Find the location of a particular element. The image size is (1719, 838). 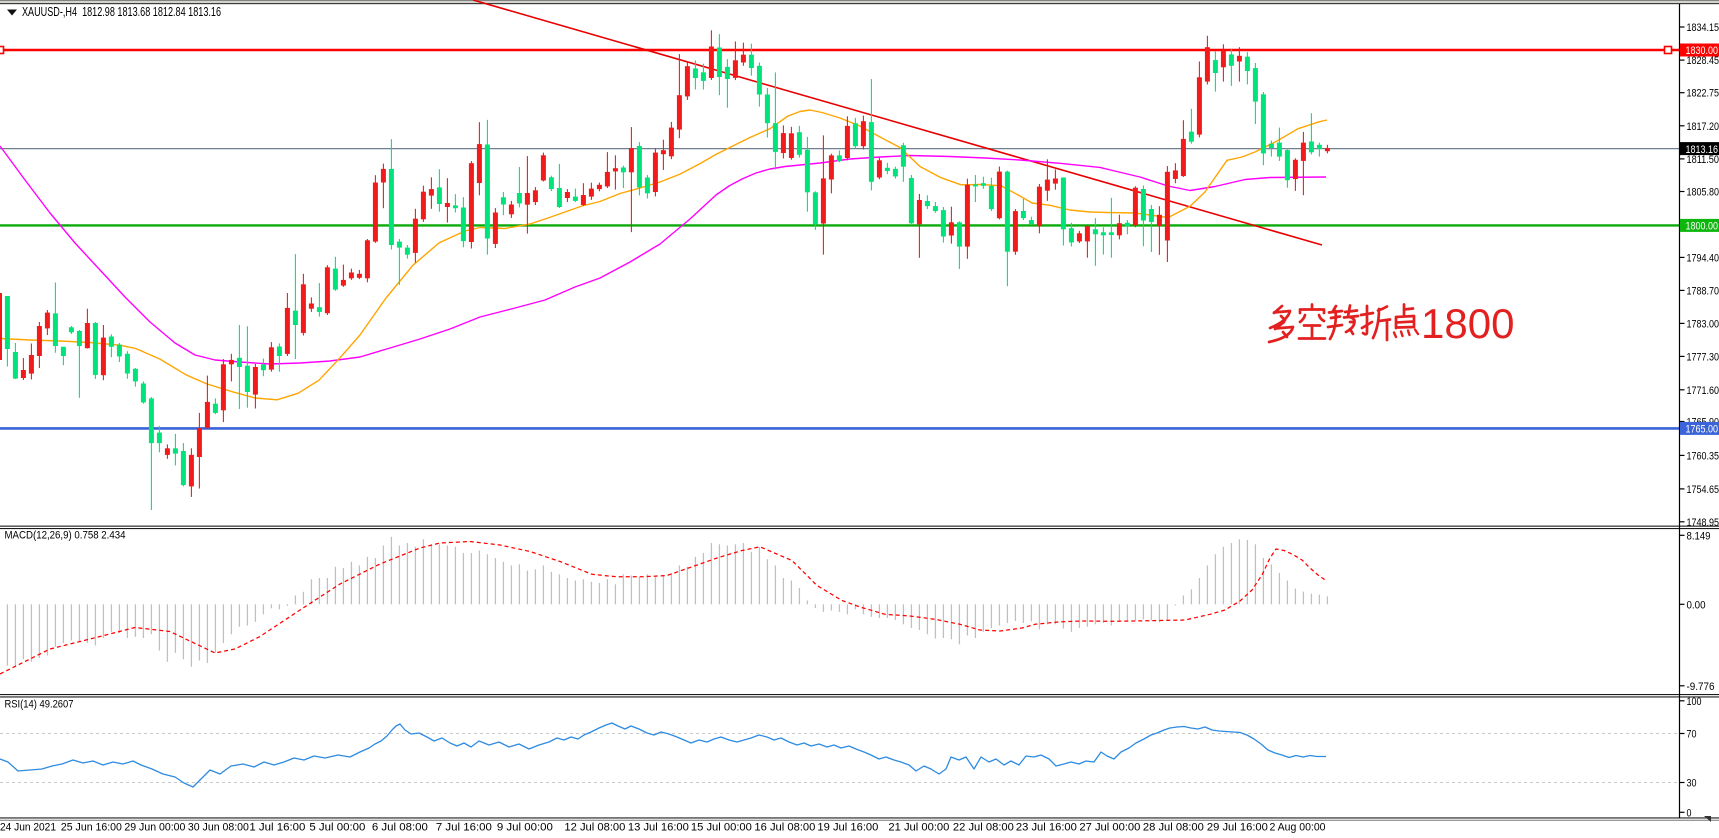

svg-text: 1 Jul 16:00 is located at coordinates (277, 828).